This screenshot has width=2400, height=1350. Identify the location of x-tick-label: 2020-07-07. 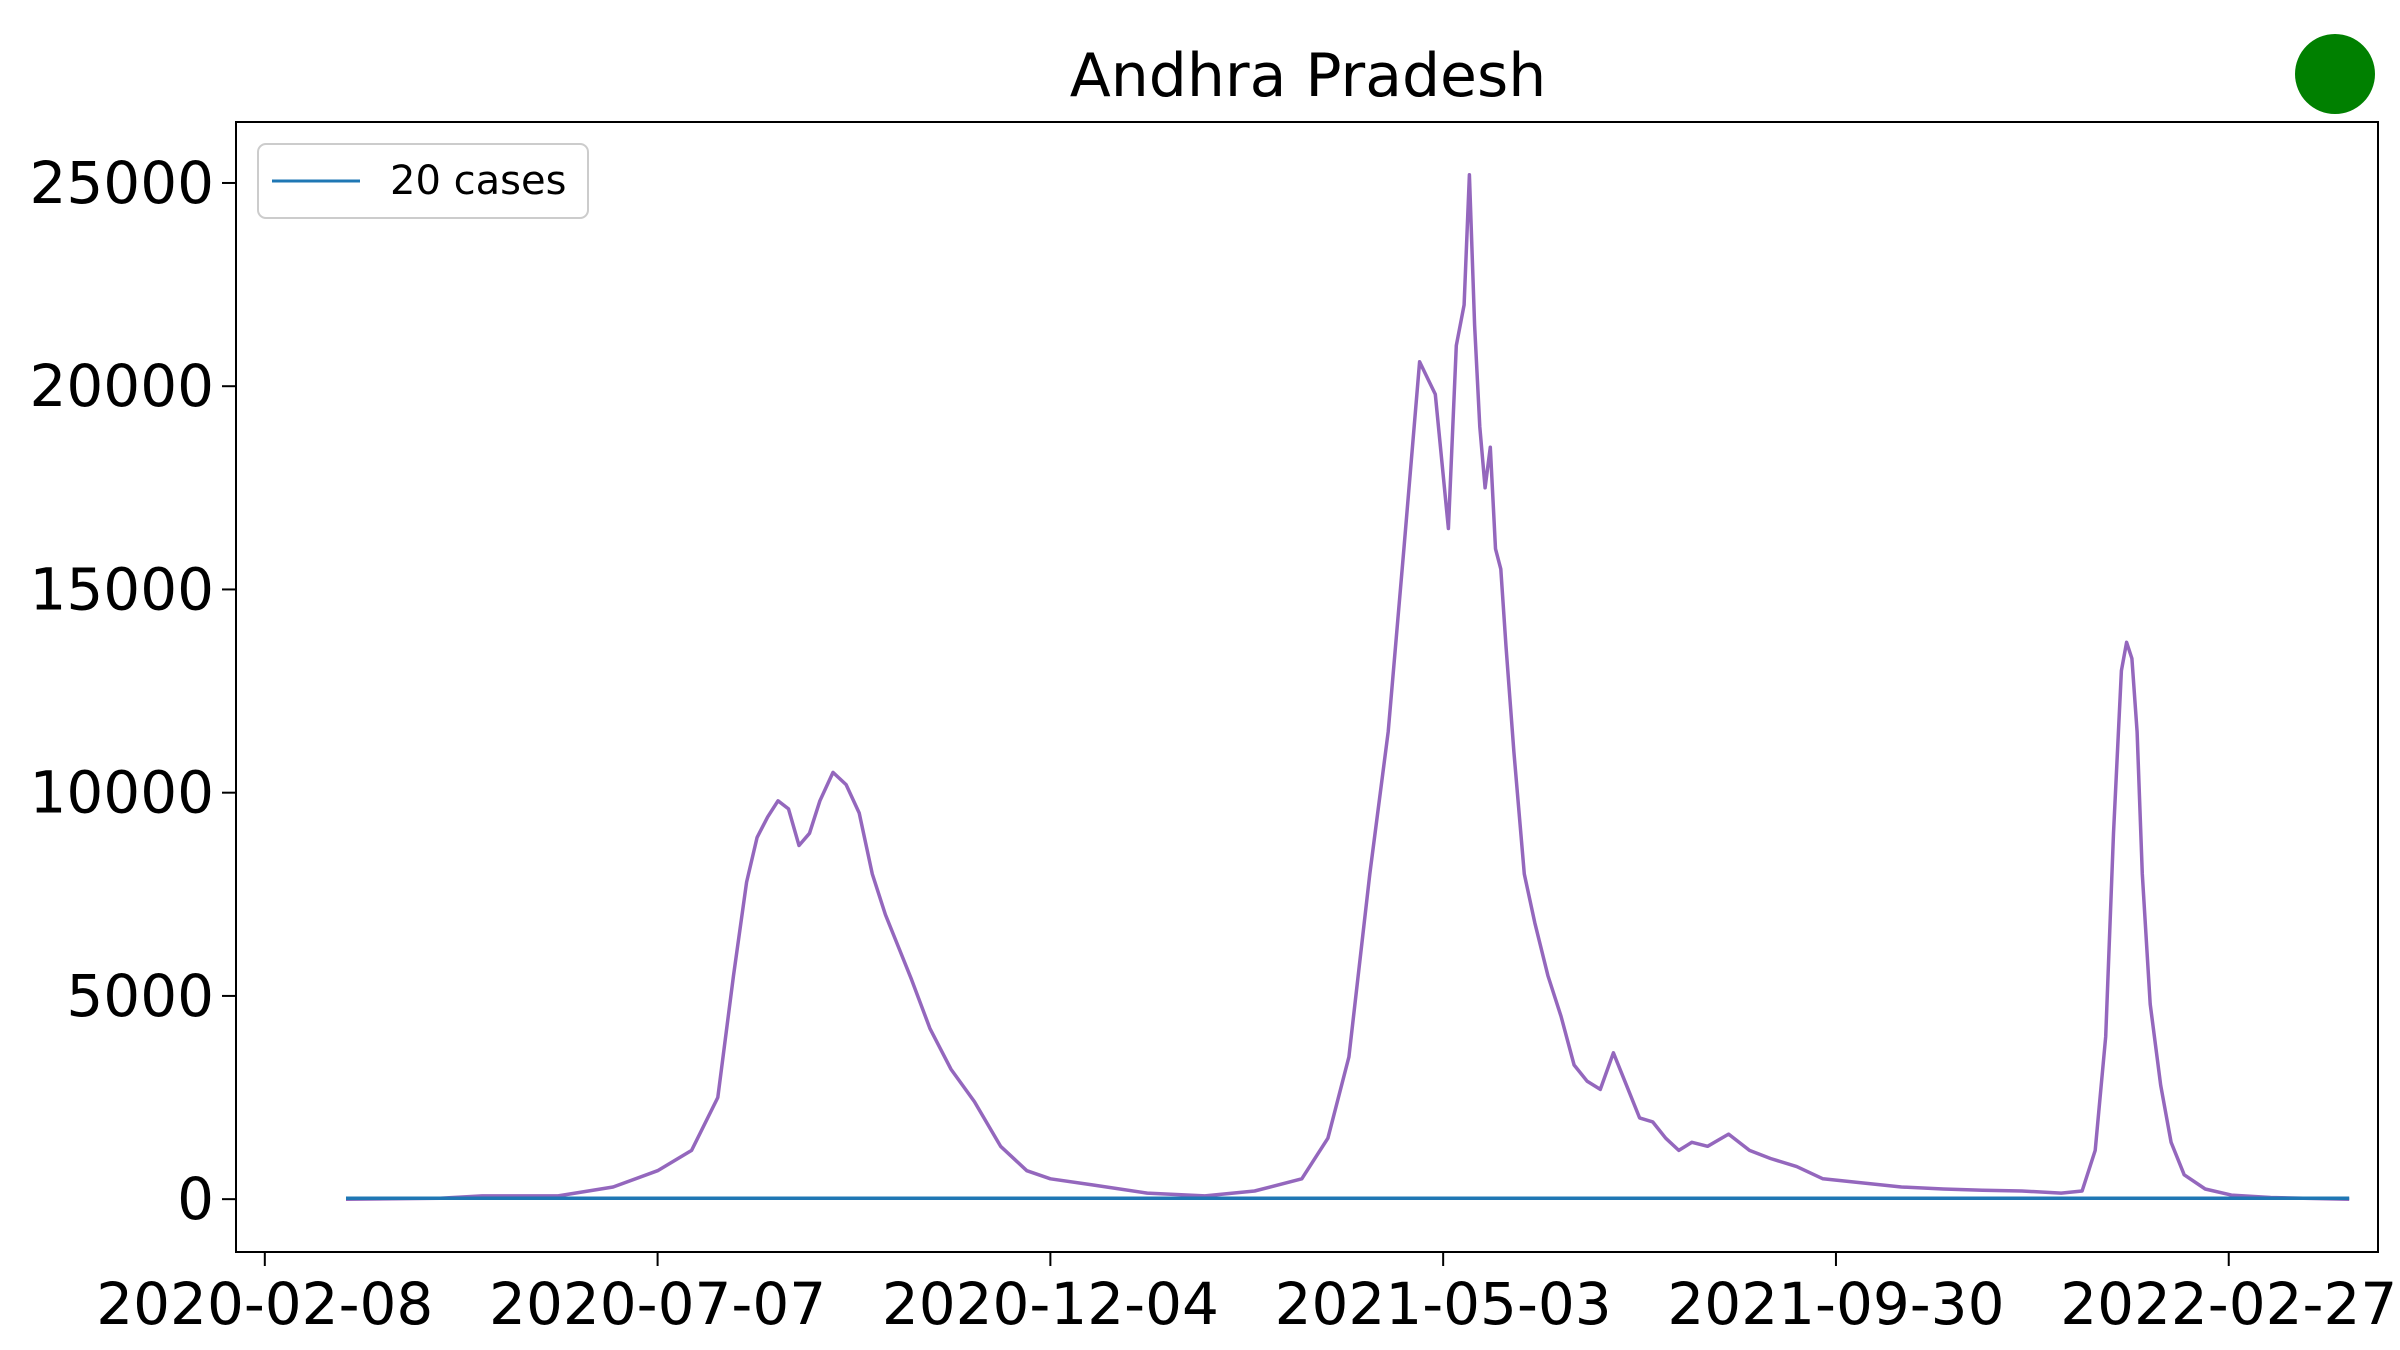
(657, 1304).